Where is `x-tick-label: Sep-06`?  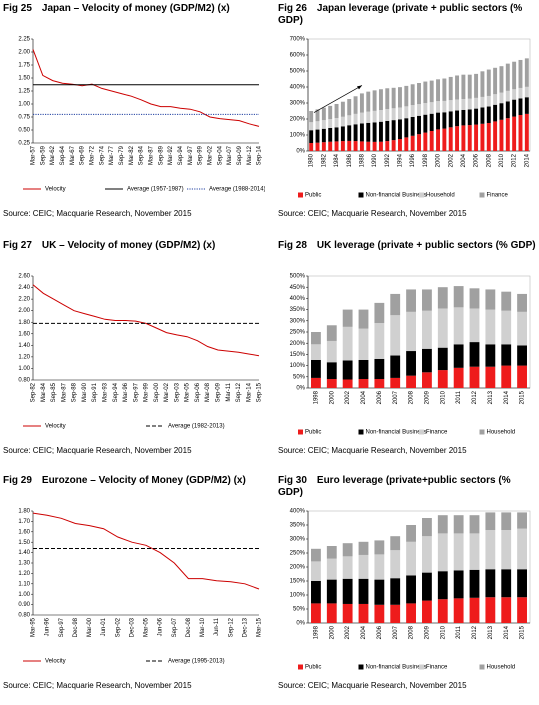 x-tick-label: Sep-06 is located at coordinates (198, 392).